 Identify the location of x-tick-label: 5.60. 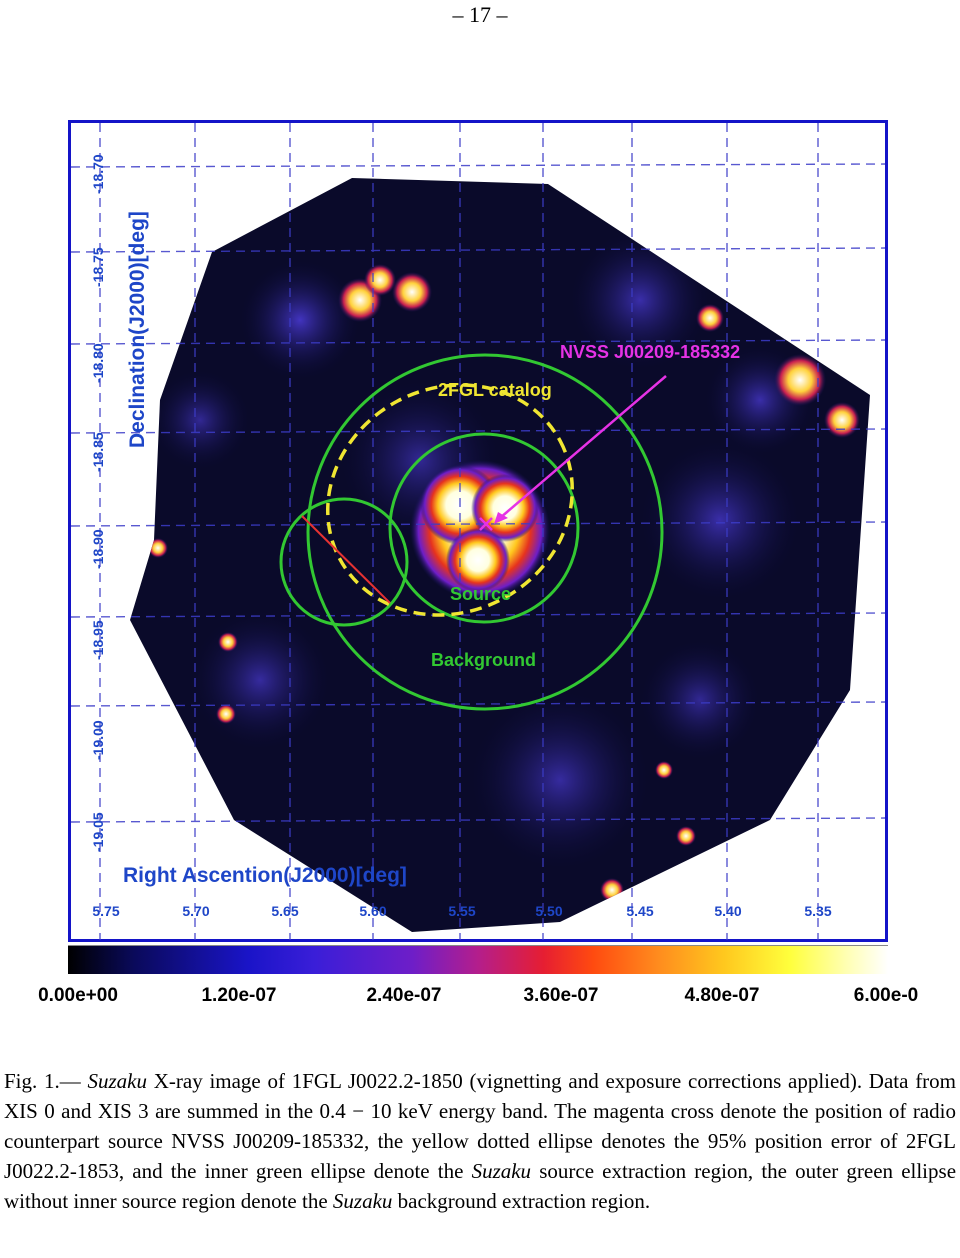
(373, 911).